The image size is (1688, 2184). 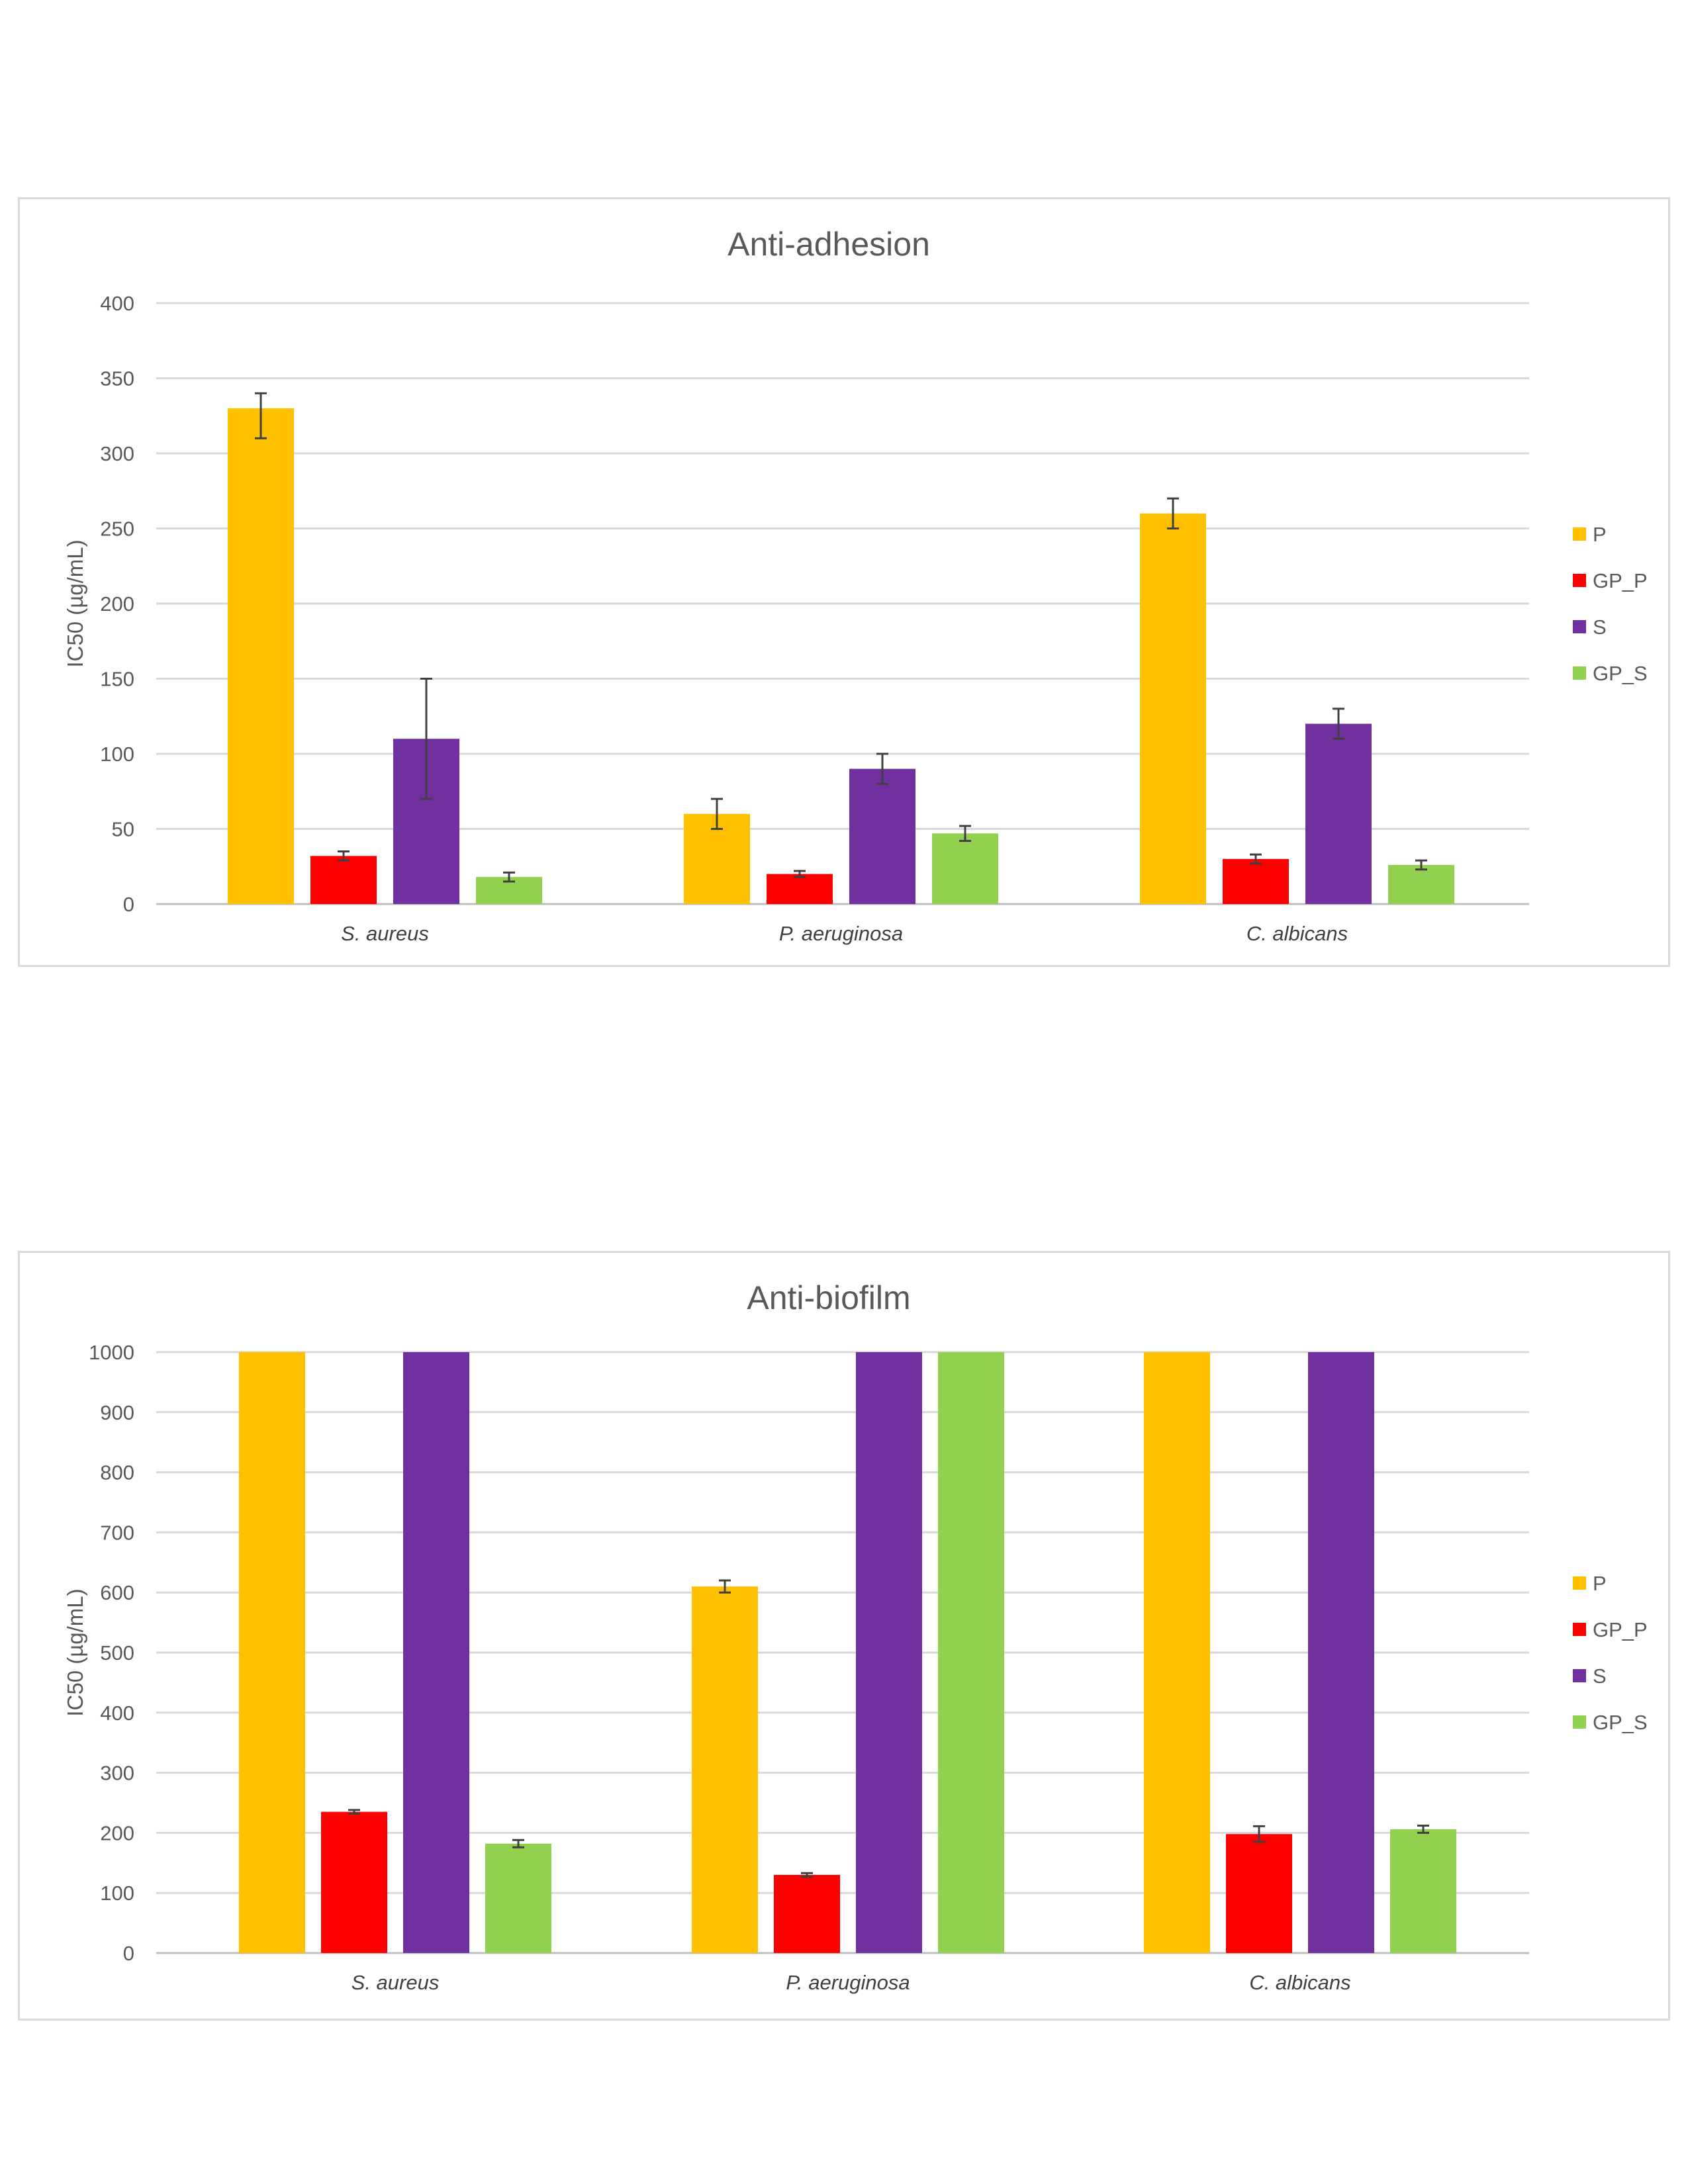 I want to click on y-tick-label: 500, so click(x=117, y=1652).